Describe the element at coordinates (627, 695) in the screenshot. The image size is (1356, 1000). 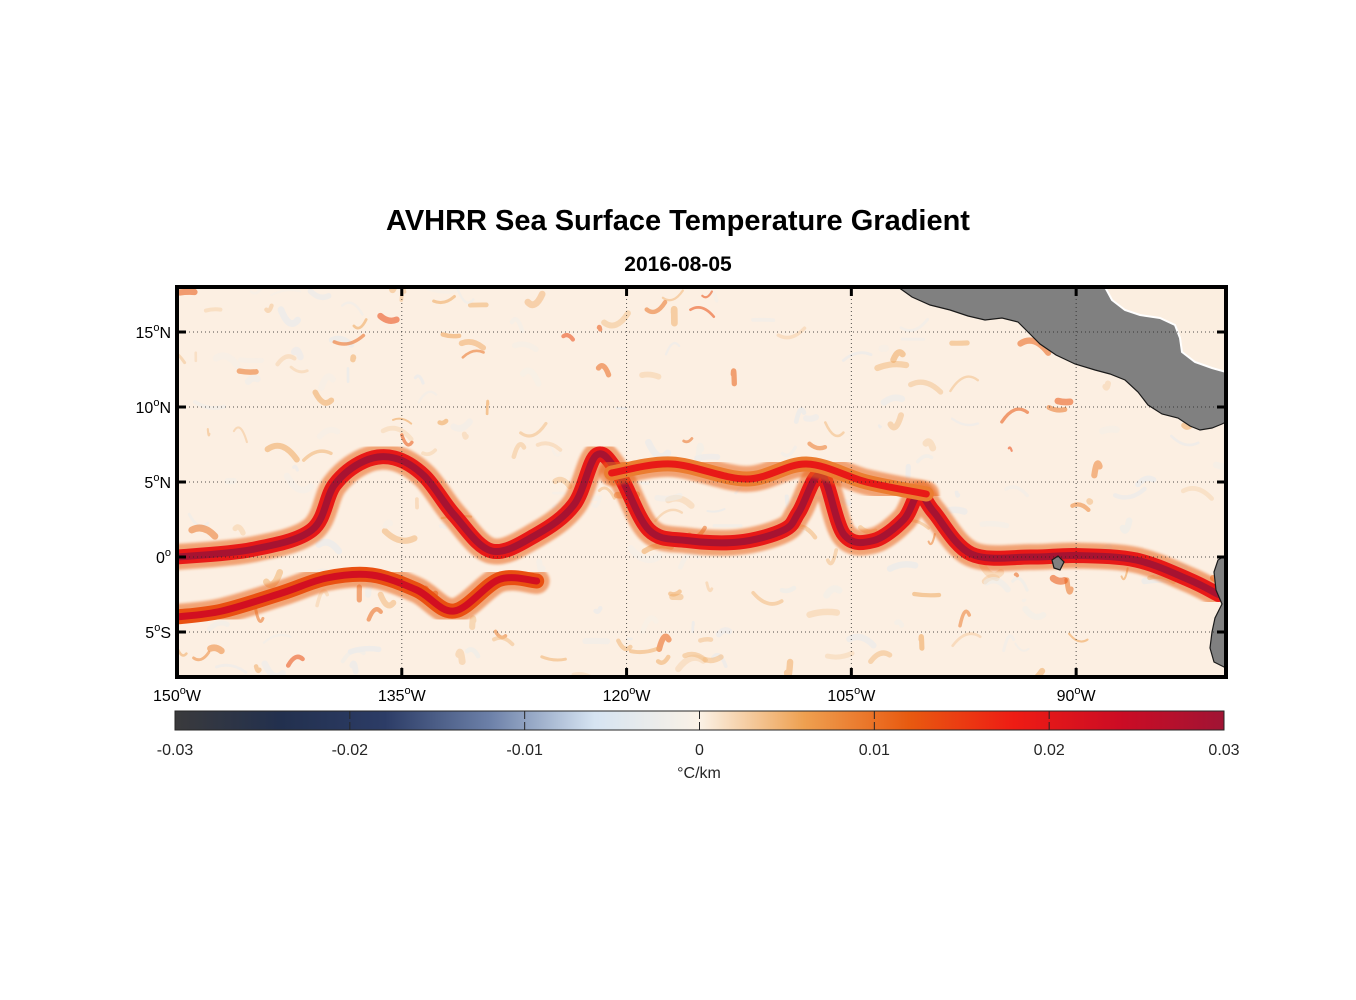
I see `lon-label: 120oW` at that location.